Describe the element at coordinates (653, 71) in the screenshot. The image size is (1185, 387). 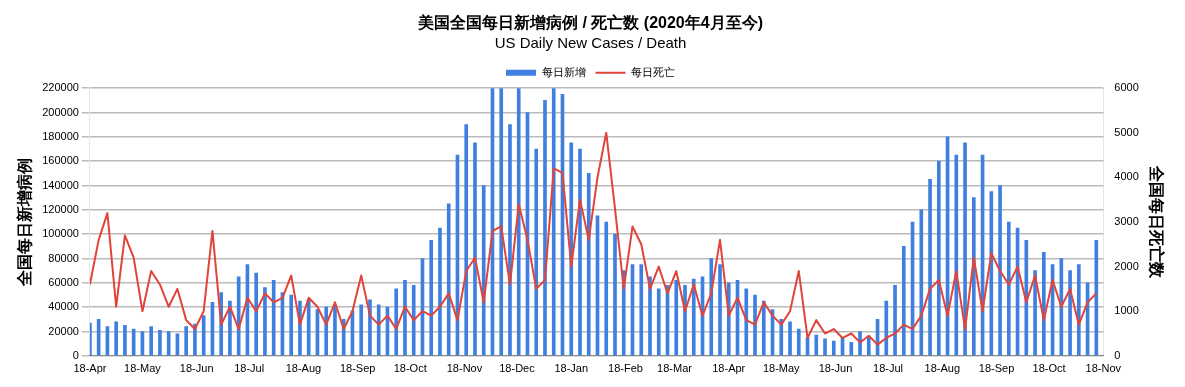
I see `legend-label: 每日死亡` at that location.